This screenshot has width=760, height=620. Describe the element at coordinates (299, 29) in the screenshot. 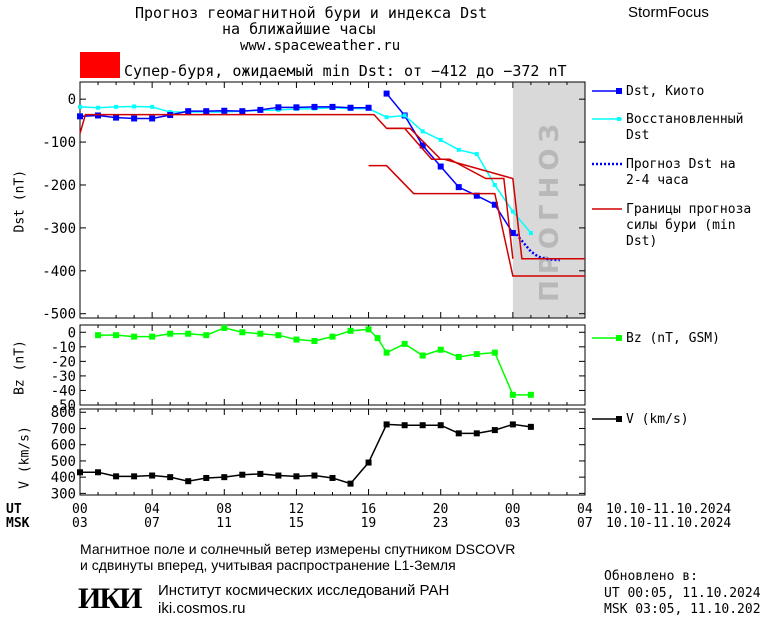

I see `chart-subtitle: на ближайшие часы` at that location.